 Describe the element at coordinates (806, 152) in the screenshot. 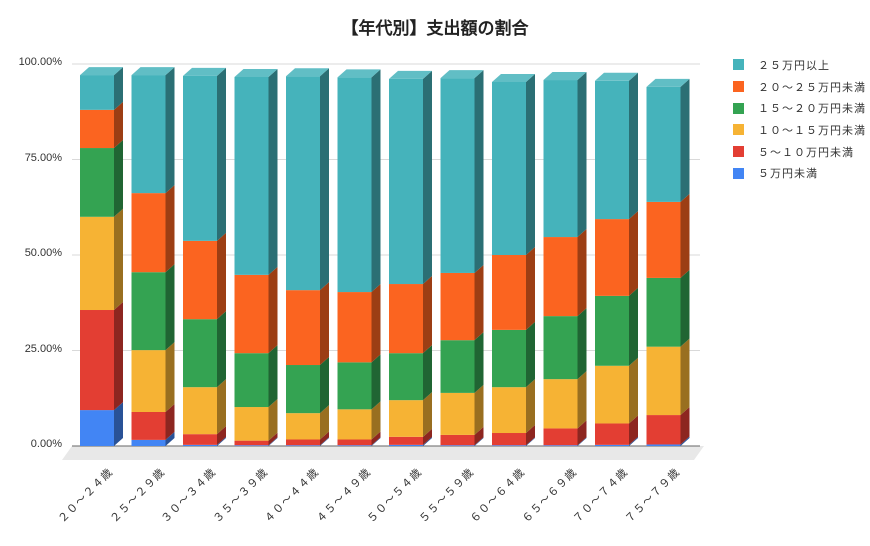

I see `legend-label: ５～１０万円未満` at that location.